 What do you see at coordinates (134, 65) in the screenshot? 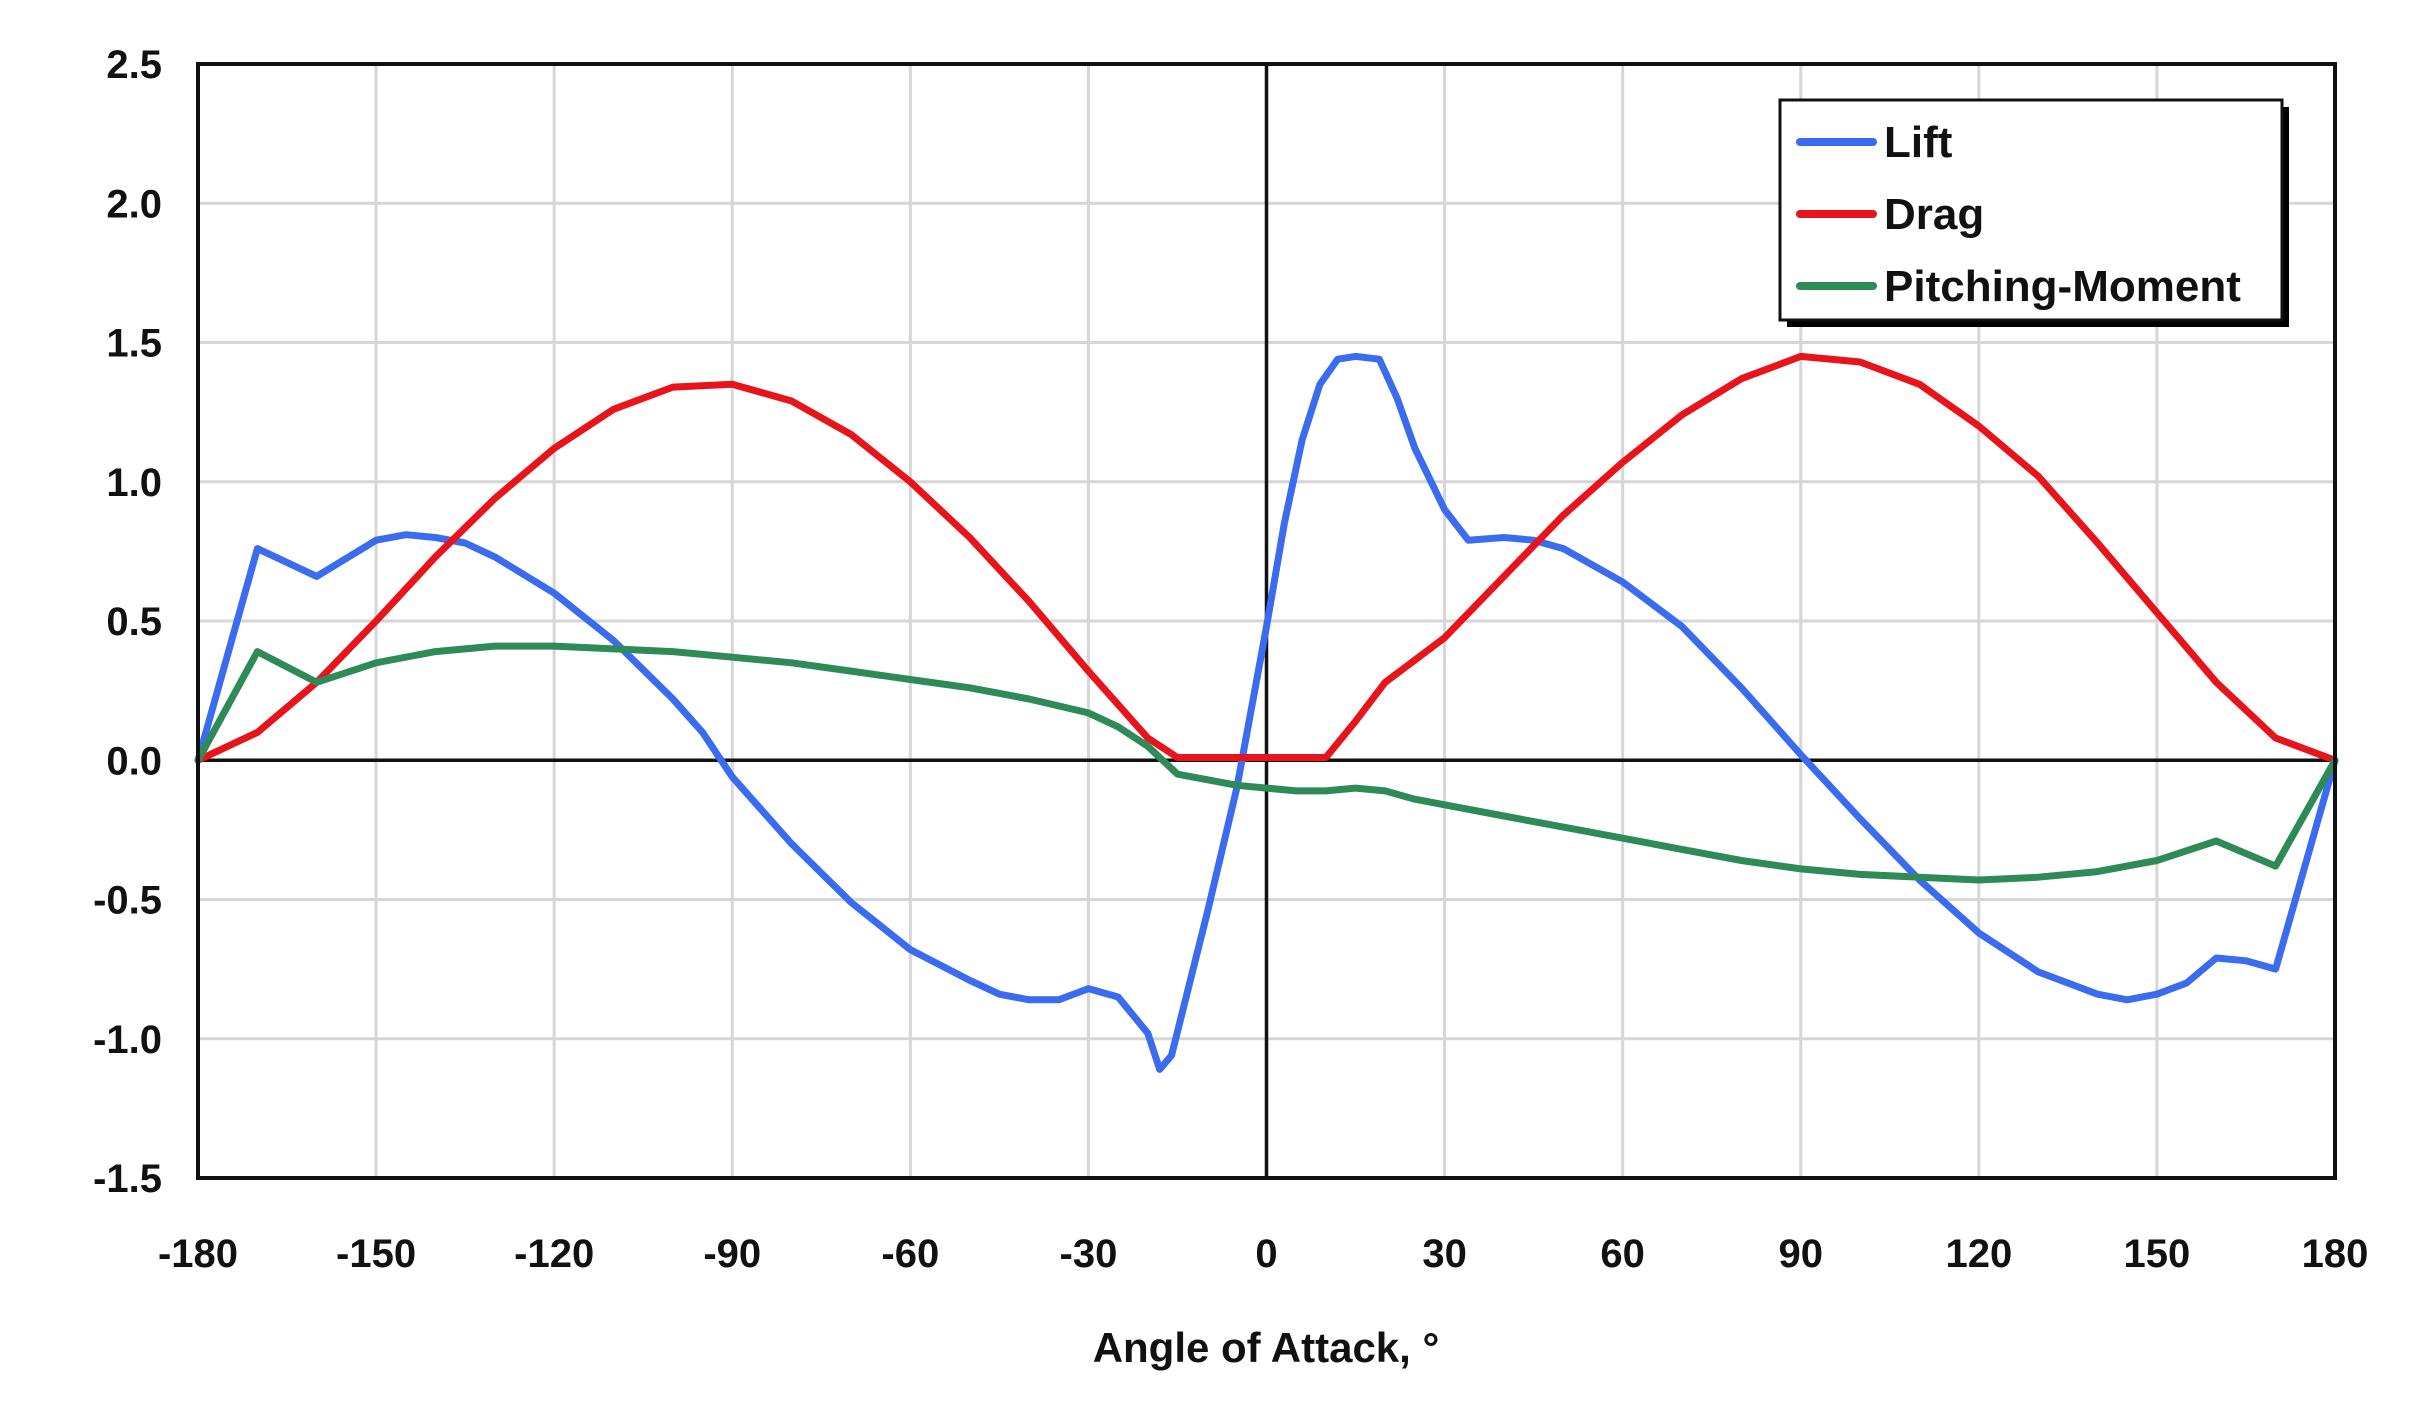
I see `y-tick-label: 2.5` at bounding box center [134, 65].